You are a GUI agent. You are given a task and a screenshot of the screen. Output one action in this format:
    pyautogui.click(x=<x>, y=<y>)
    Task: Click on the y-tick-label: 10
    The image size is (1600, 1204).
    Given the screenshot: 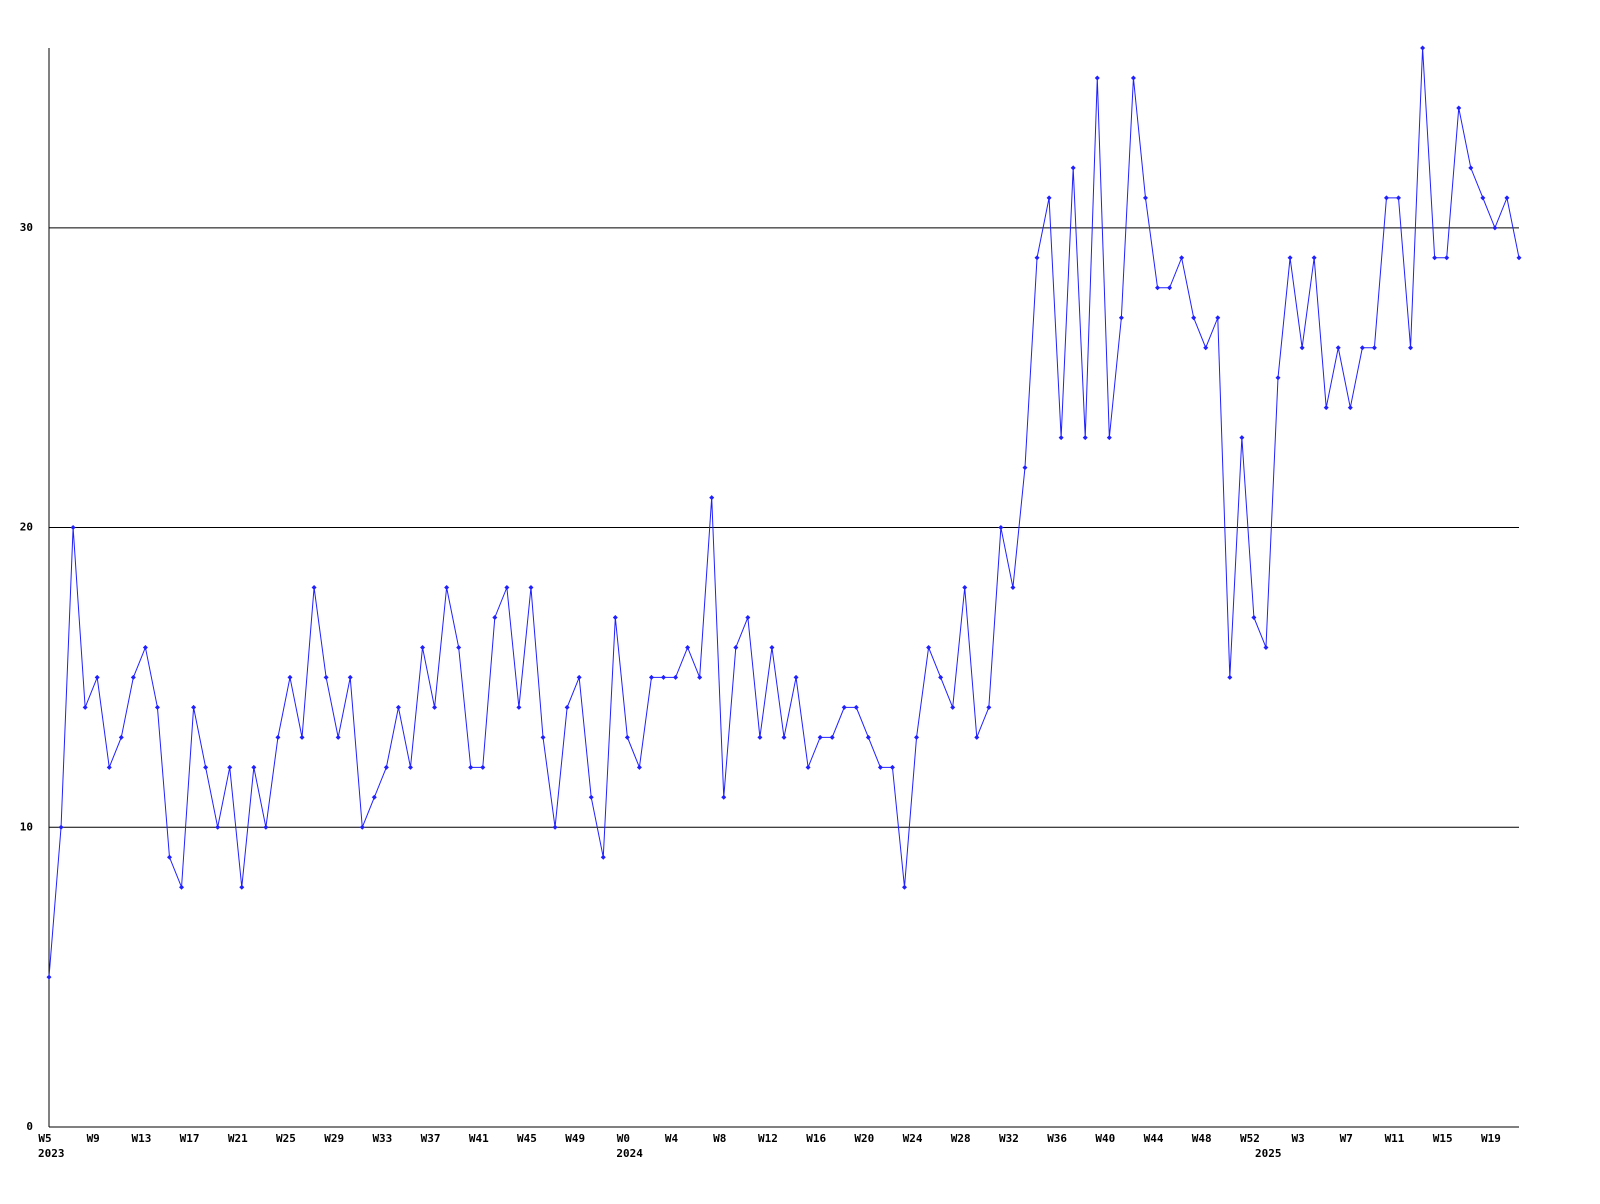 What is the action you would take?
    pyautogui.click(x=26, y=826)
    